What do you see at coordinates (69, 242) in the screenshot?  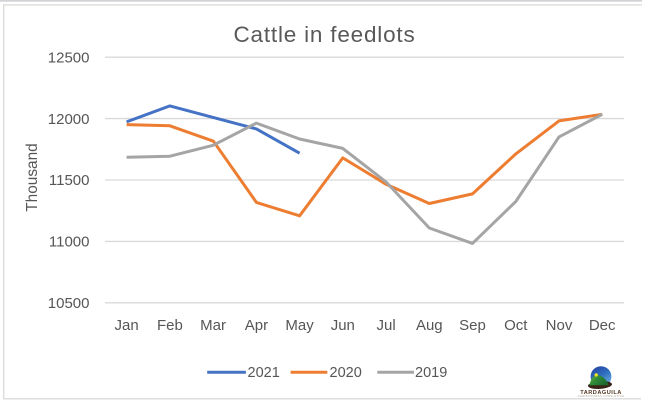 I see `svg-text: 11000` at bounding box center [69, 242].